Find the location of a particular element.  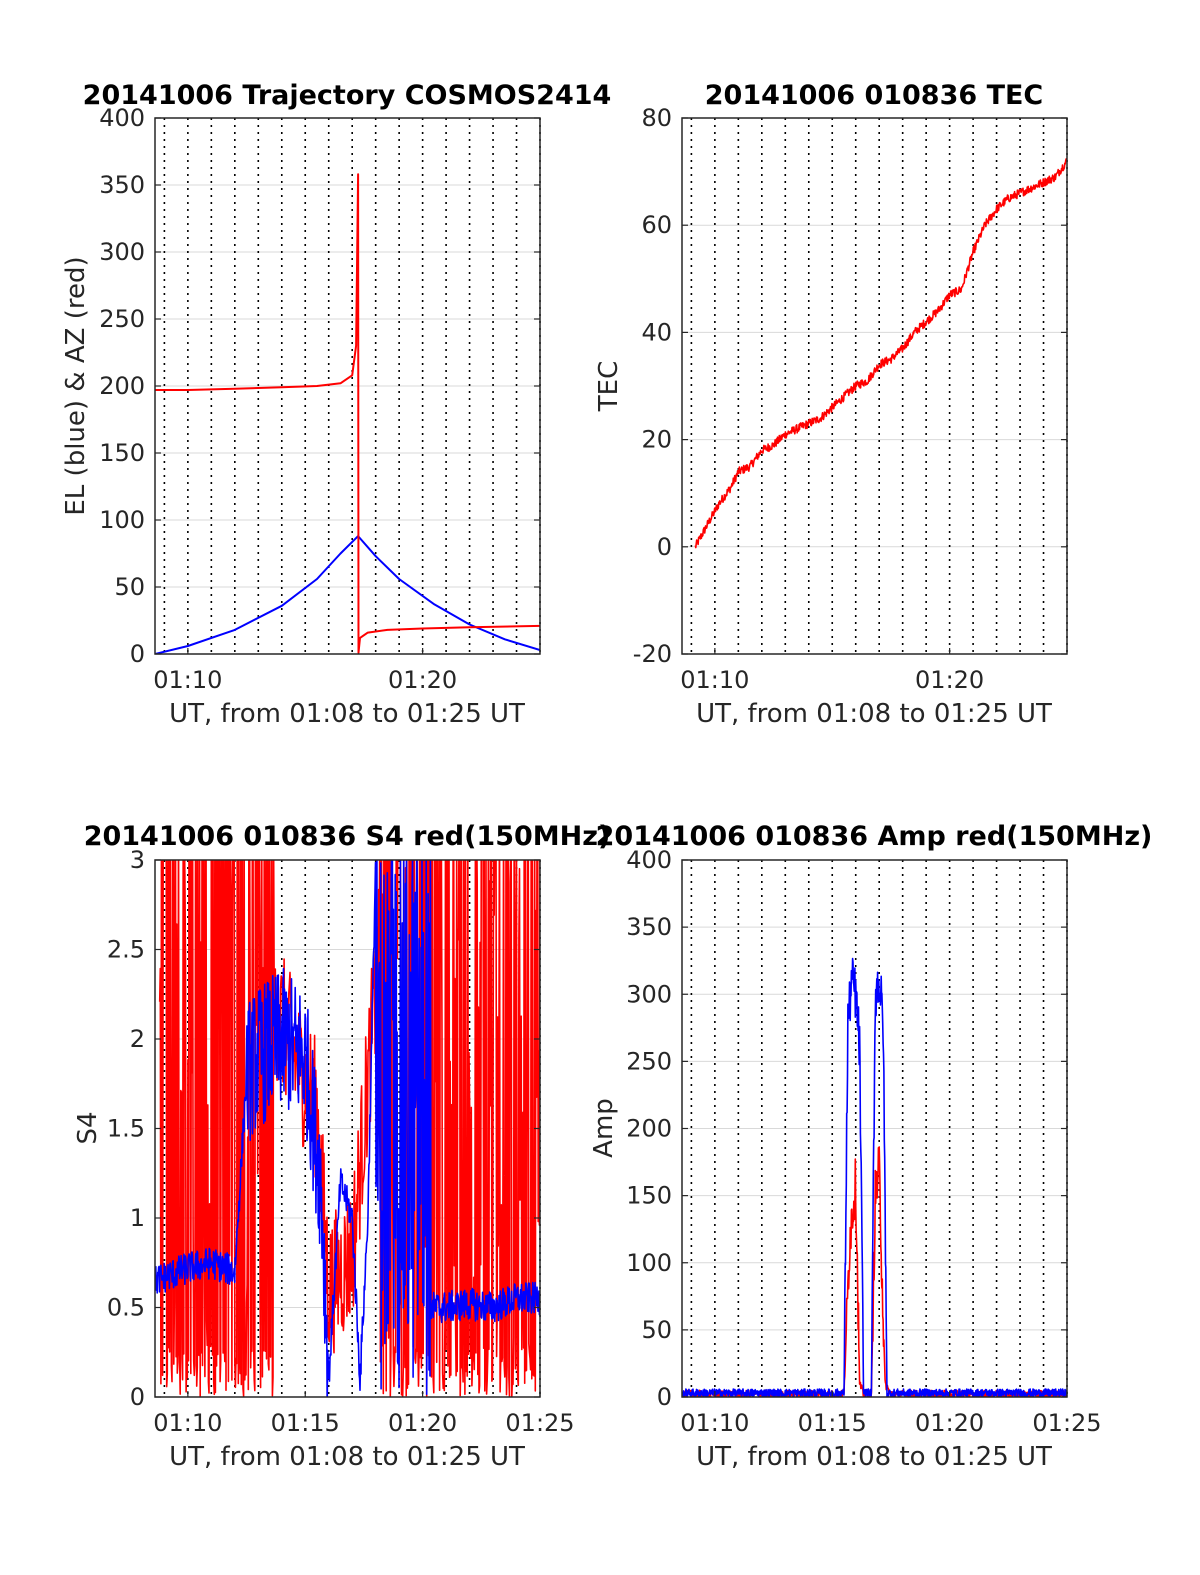

panel-trajectory-xlabel: UT, from 01:08 to 01:25 UT is located at coordinates (347, 714).